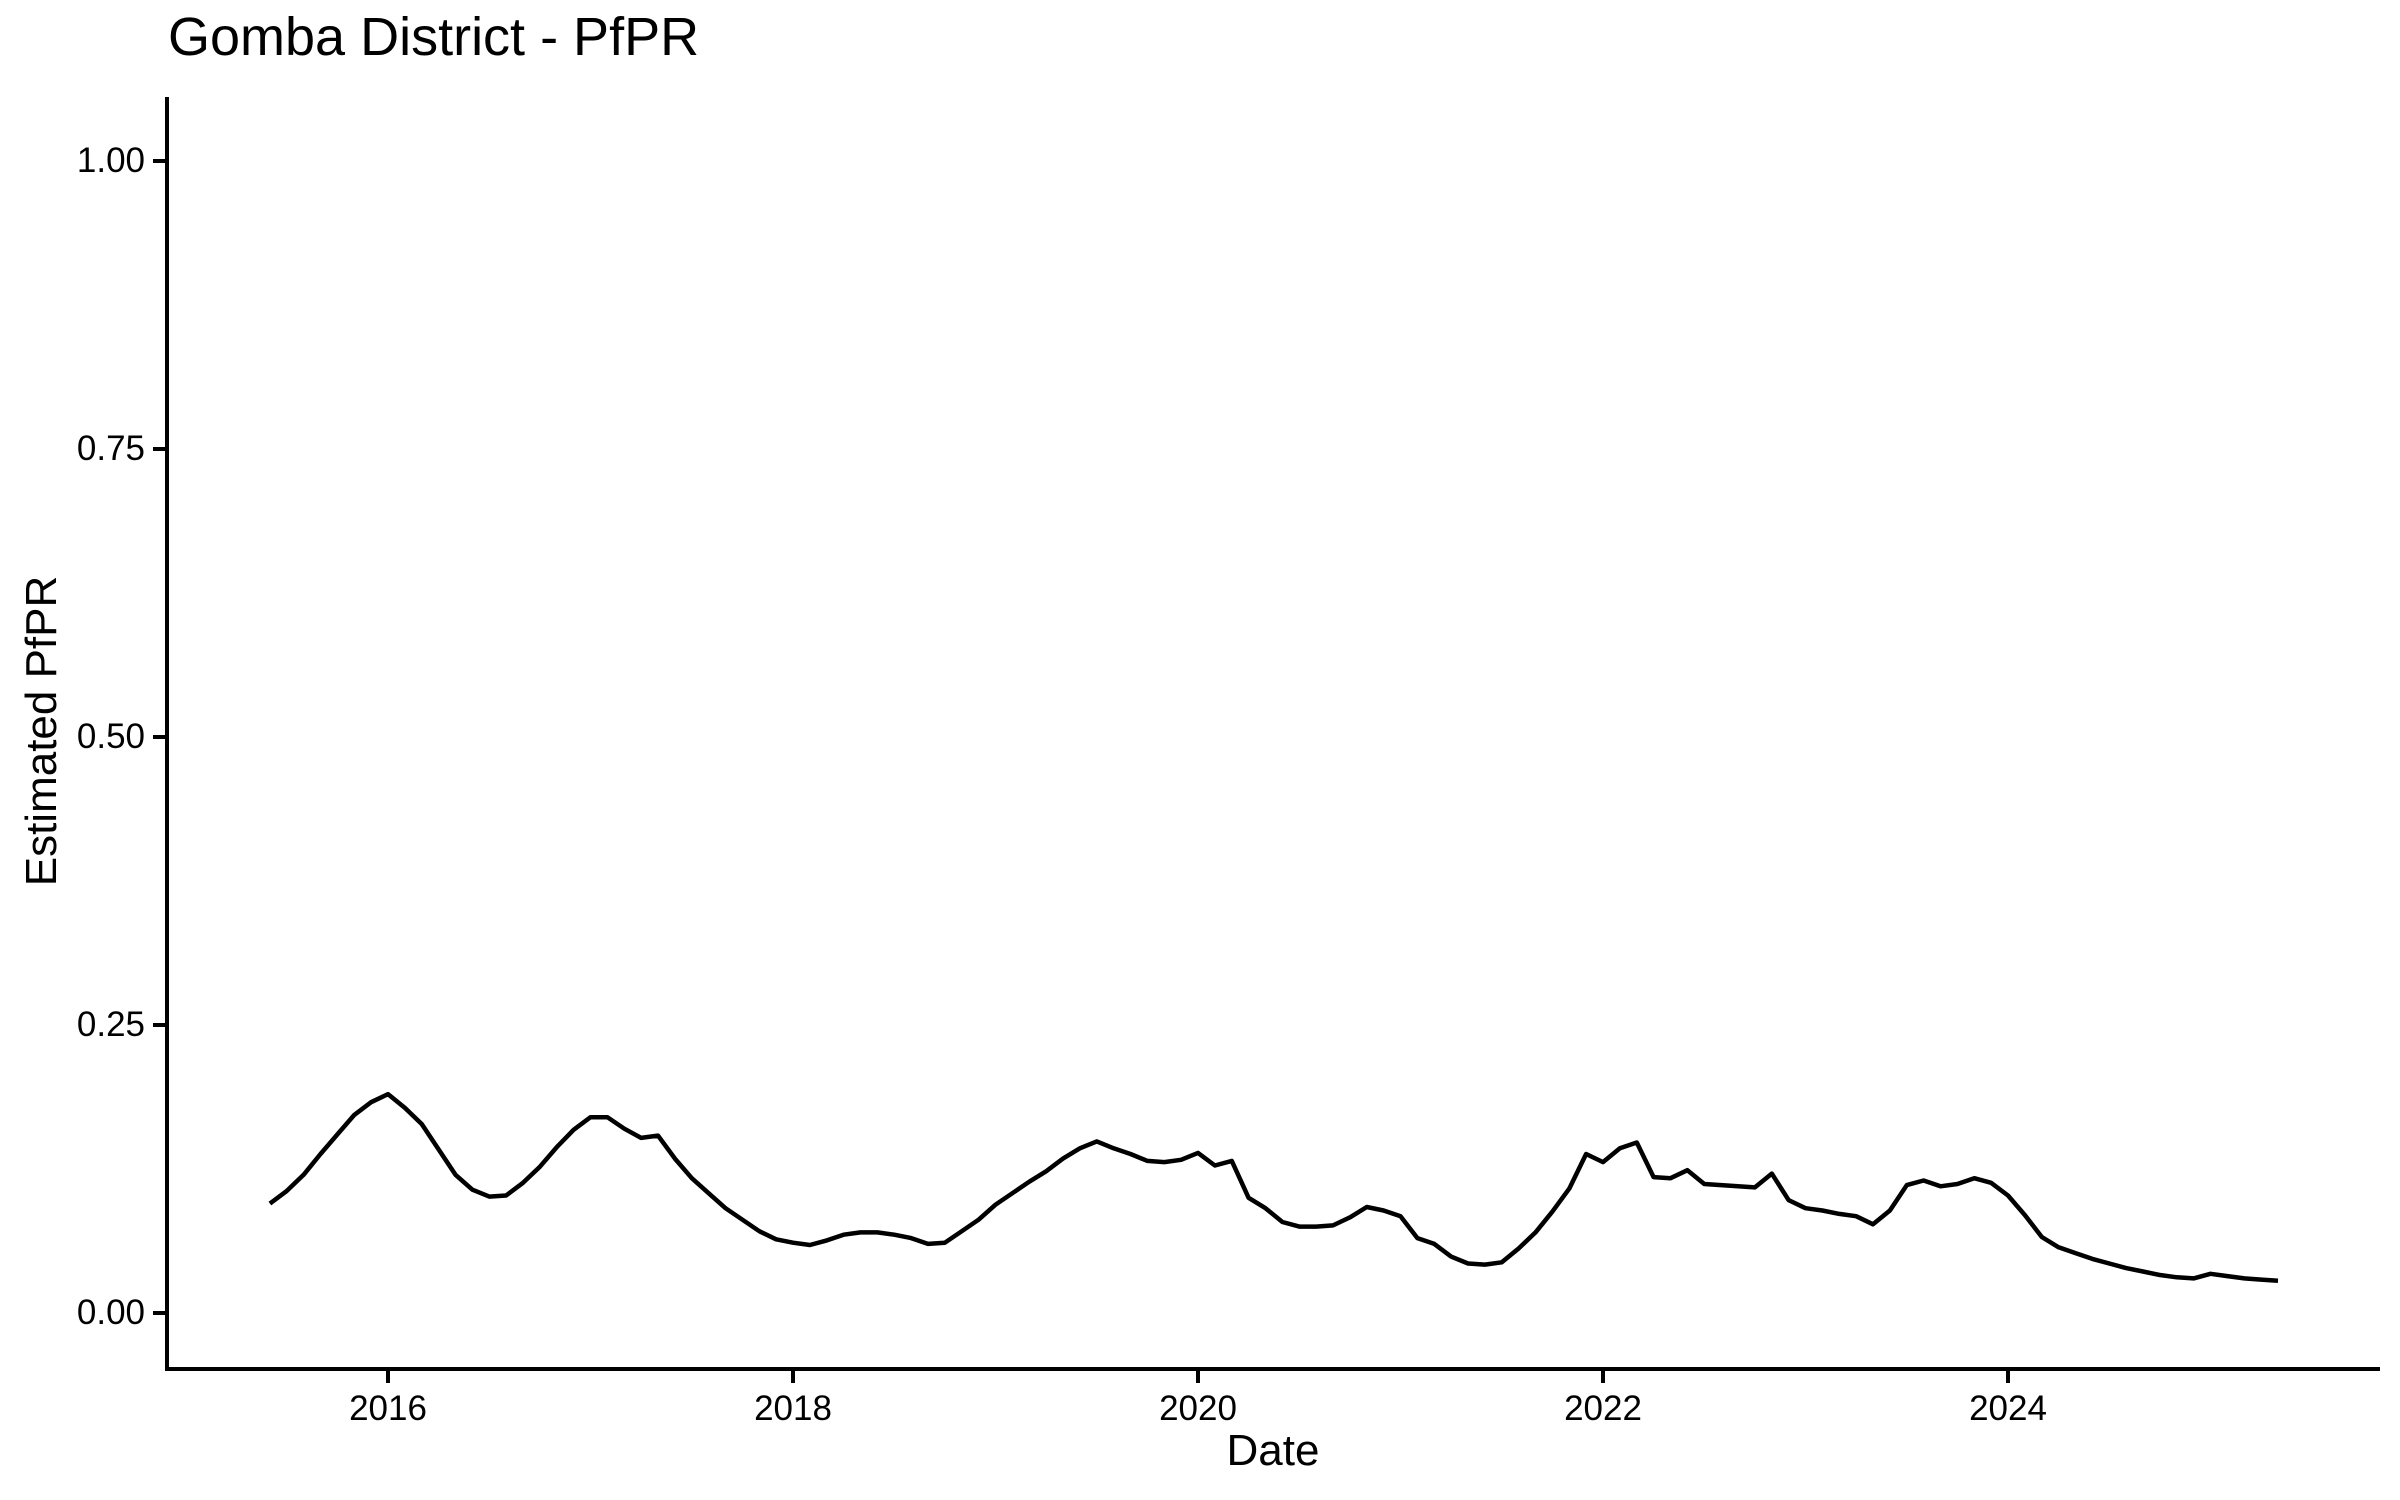 Image resolution: width=2400 pixels, height=1500 pixels. Describe the element at coordinates (1273, 1450) in the screenshot. I see `x-axis-title: Date` at that location.